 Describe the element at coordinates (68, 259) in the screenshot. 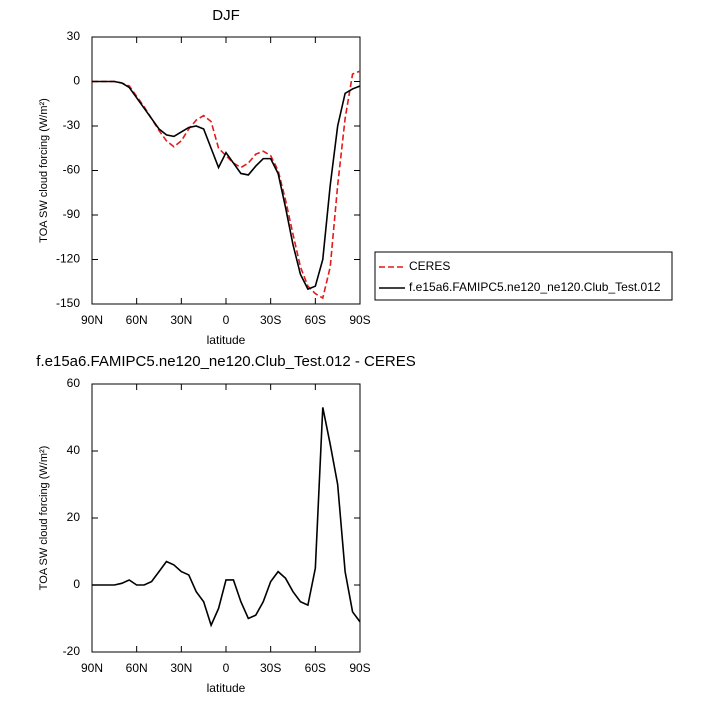

I see `y-tick-label: -120` at that location.